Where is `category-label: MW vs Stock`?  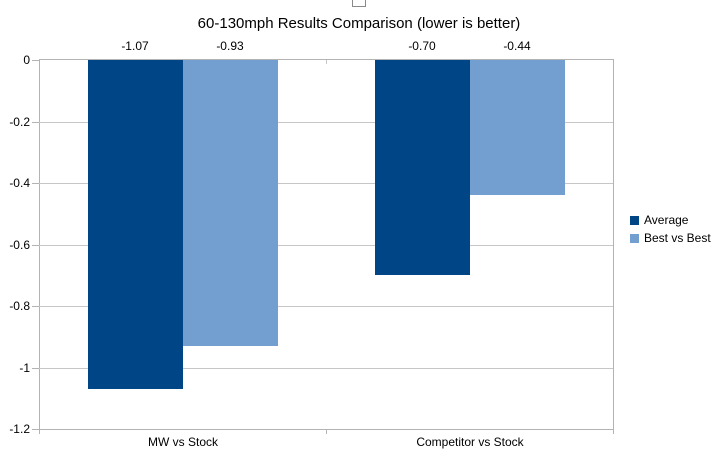 category-label: MW vs Stock is located at coordinates (182, 442).